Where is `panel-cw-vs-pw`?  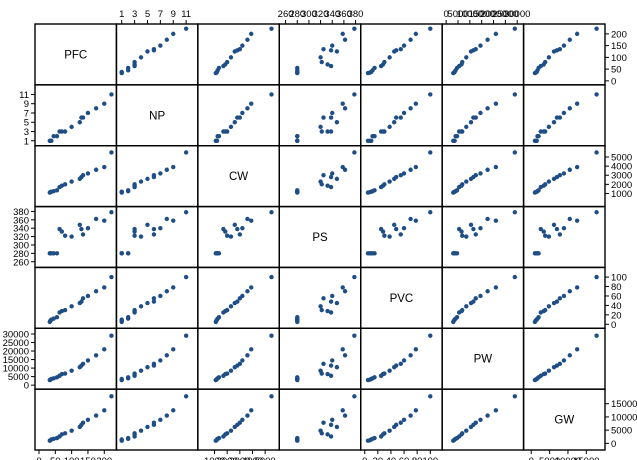 panel-cw-vs-pw is located at coordinates (483, 176).